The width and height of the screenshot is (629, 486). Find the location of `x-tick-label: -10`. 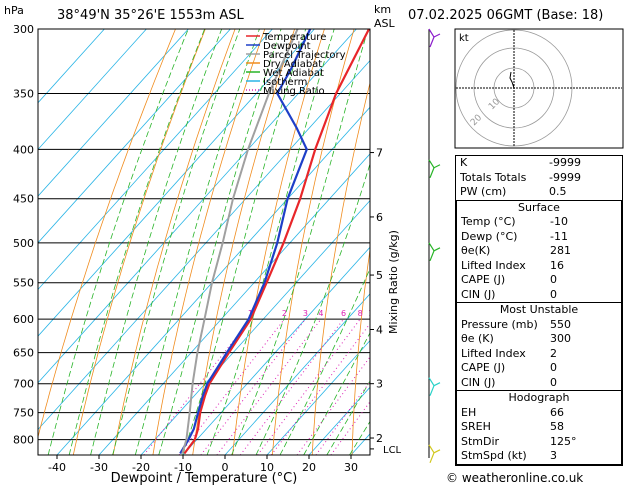

x-tick-label: -10 is located at coordinates (183, 467).